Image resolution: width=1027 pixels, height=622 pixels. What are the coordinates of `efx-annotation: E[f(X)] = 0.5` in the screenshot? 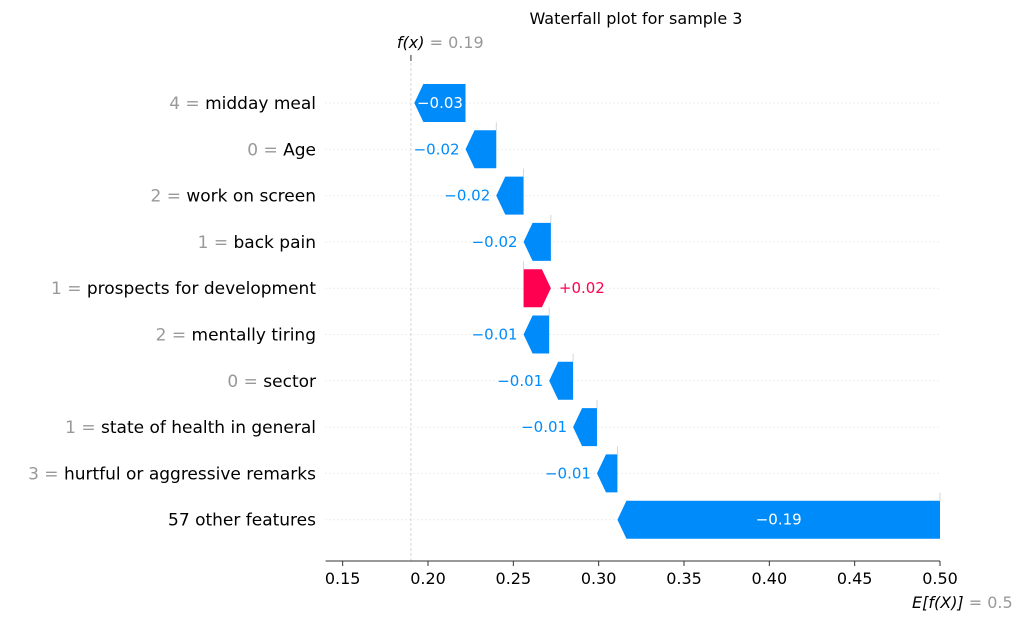 It's located at (962, 602).